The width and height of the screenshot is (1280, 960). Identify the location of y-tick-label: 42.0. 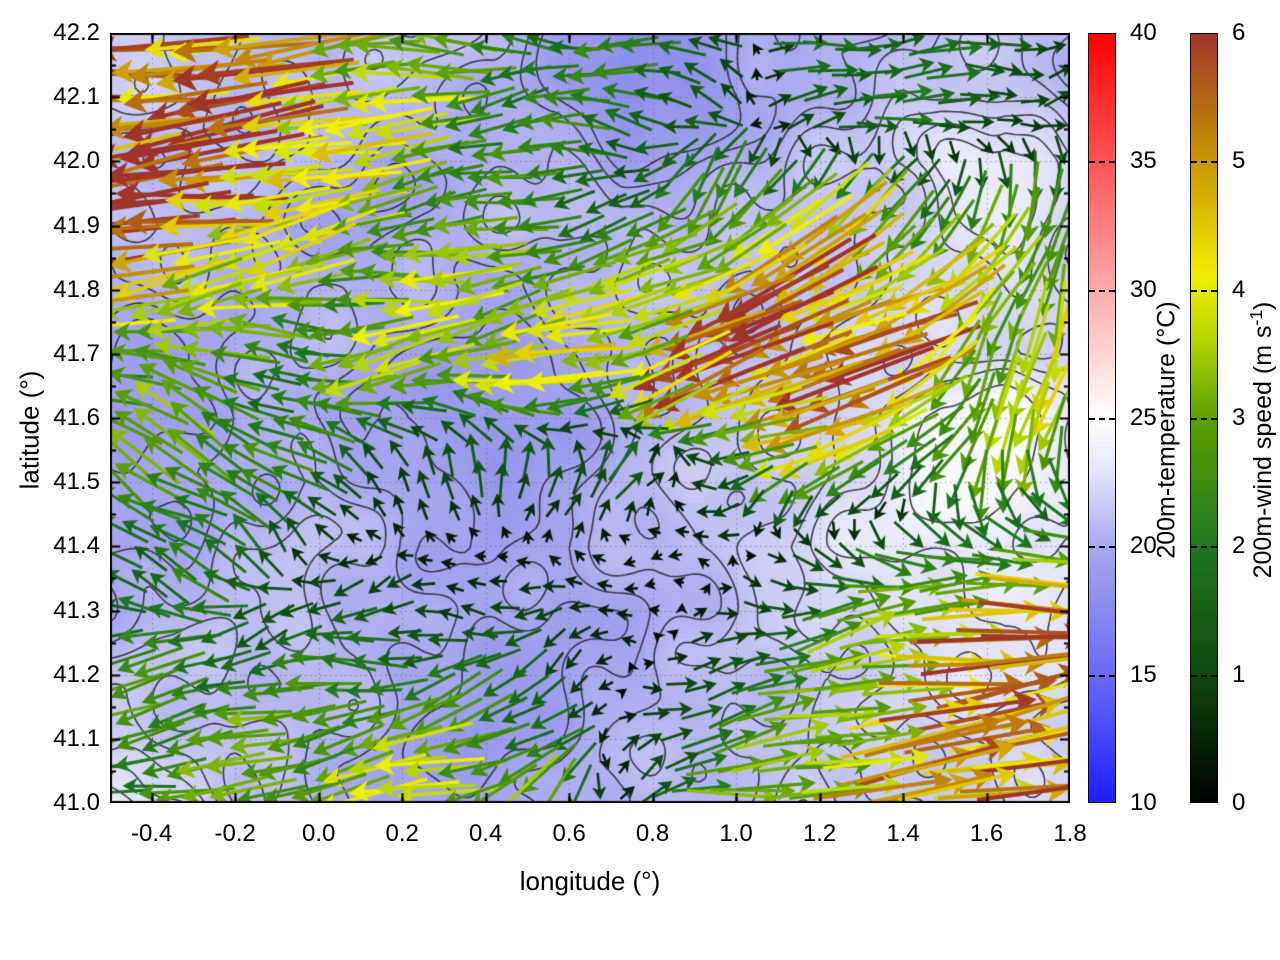
(76, 161).